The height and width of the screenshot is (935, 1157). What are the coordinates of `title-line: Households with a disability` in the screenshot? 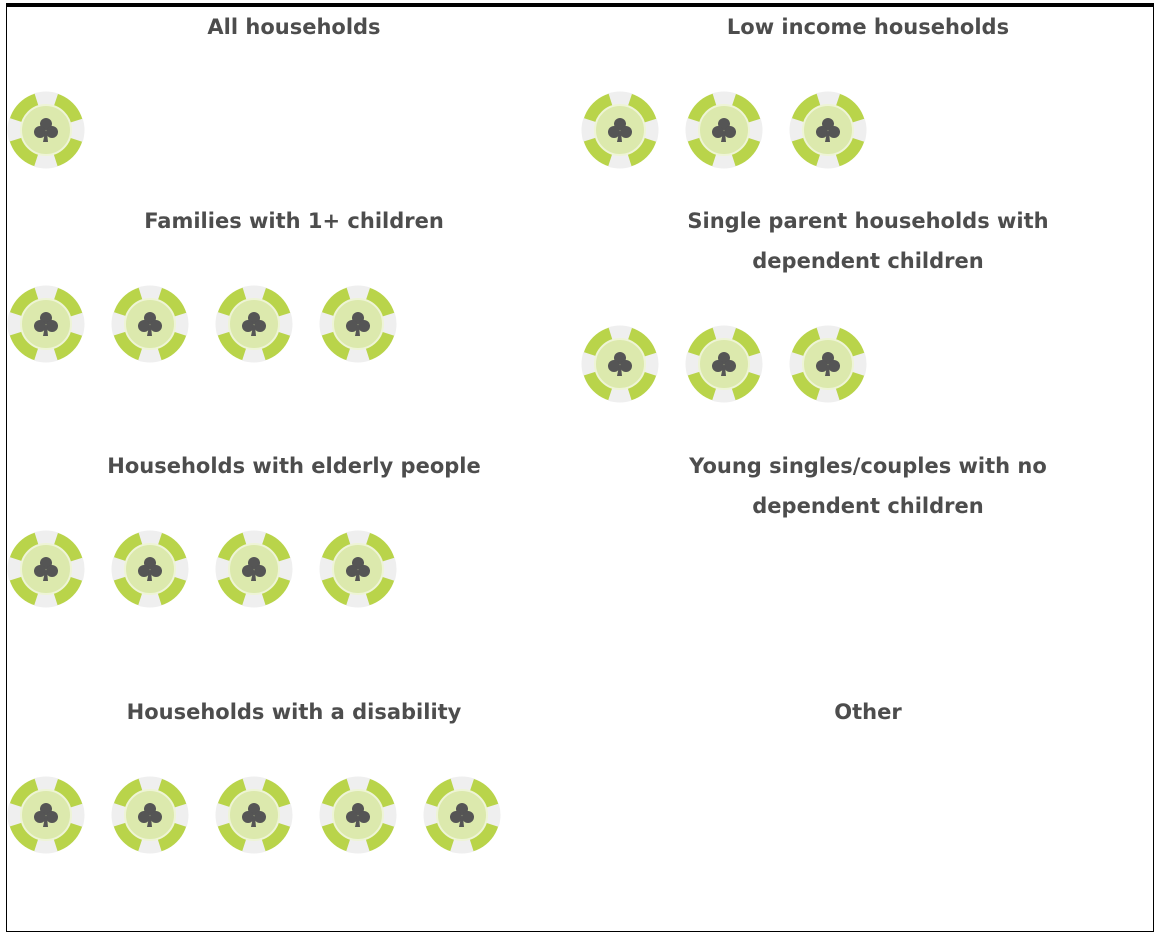 It's located at (294, 712).